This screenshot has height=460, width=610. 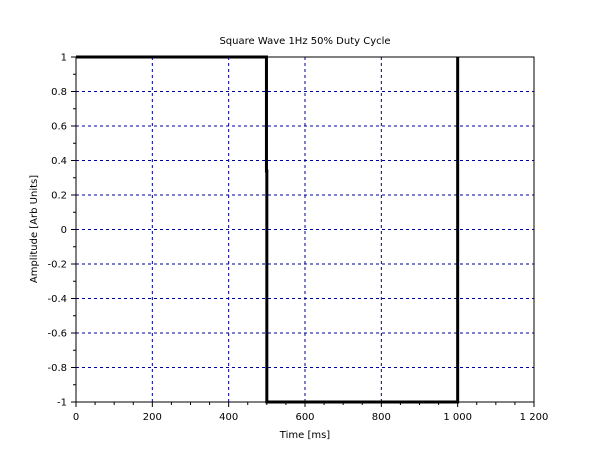 What do you see at coordinates (304, 41) in the screenshot?
I see `chart-title: Square Wave 1Hz 50% Duty Cycle` at bounding box center [304, 41].